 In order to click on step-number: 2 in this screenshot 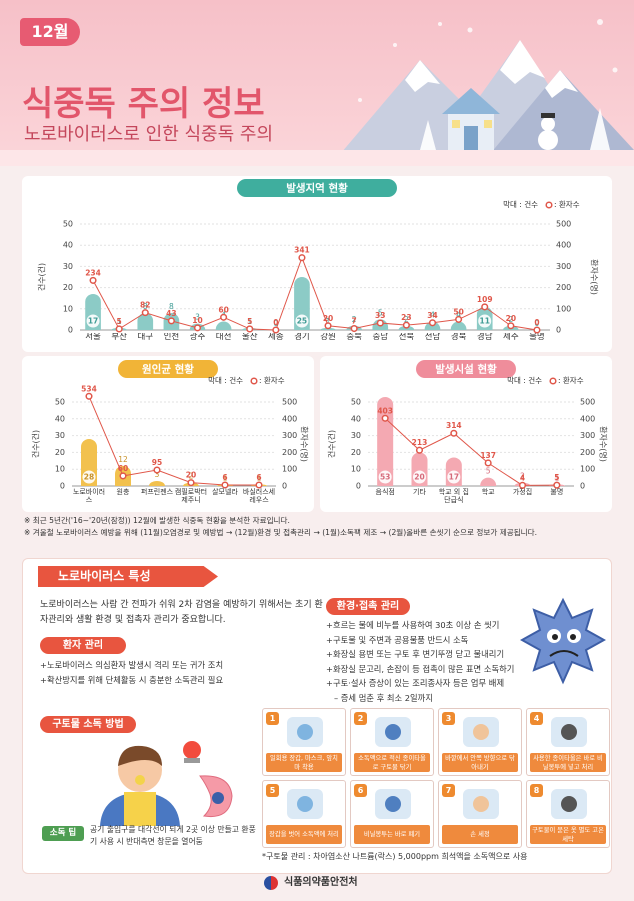, I will do `click(360, 718)`.